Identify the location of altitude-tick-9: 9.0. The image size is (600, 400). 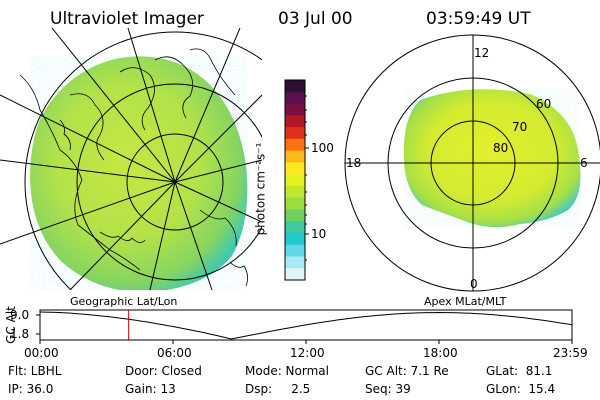
(20, 315).